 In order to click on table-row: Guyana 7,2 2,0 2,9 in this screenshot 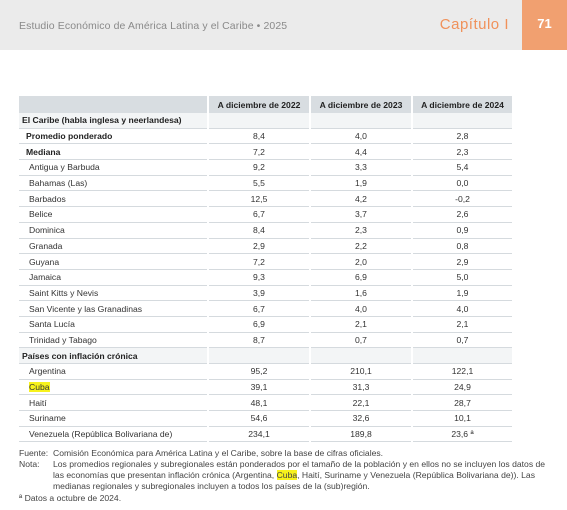, I will do `click(265, 261)`.